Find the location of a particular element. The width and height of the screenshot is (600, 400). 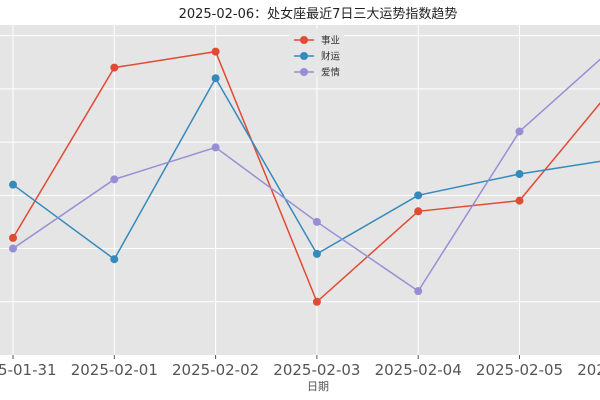

legend-label: 事业 is located at coordinates (330, 41).